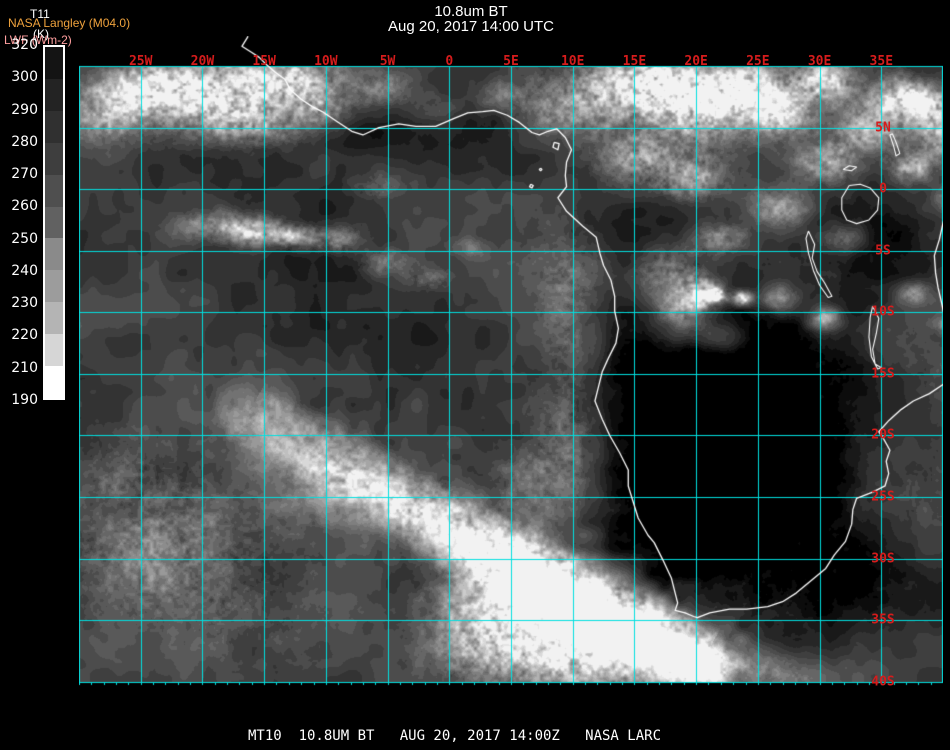 The width and height of the screenshot is (950, 750). Describe the element at coordinates (24, 335) in the screenshot. I see `colorbar-tick-label: 220` at that location.